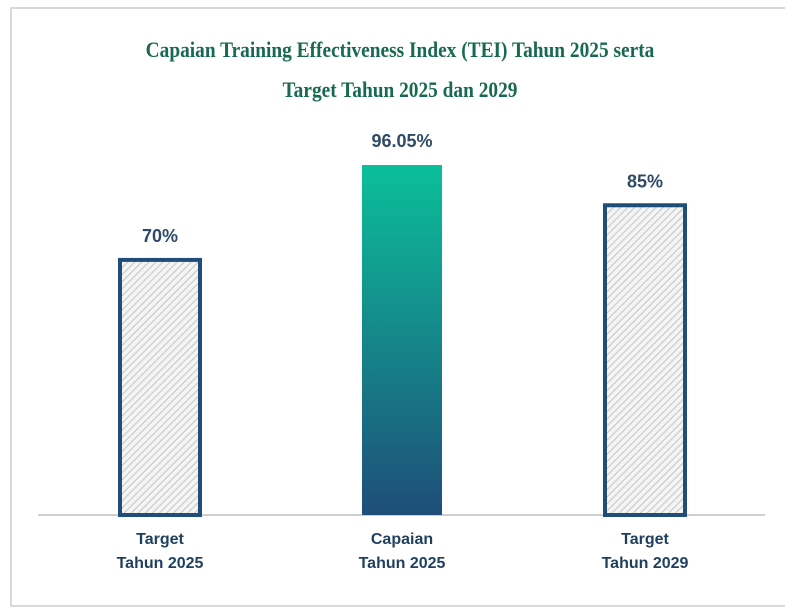  I want to click on value-label: 96.05%, so click(401, 141).